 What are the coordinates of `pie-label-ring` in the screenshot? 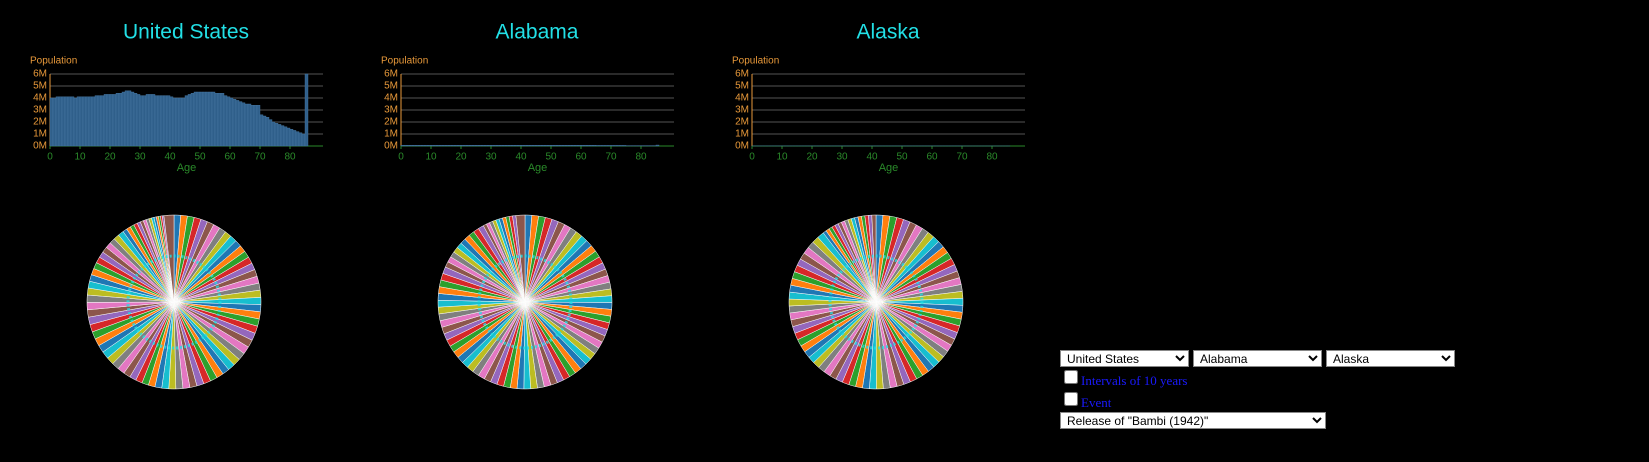 It's located at (876, 302).